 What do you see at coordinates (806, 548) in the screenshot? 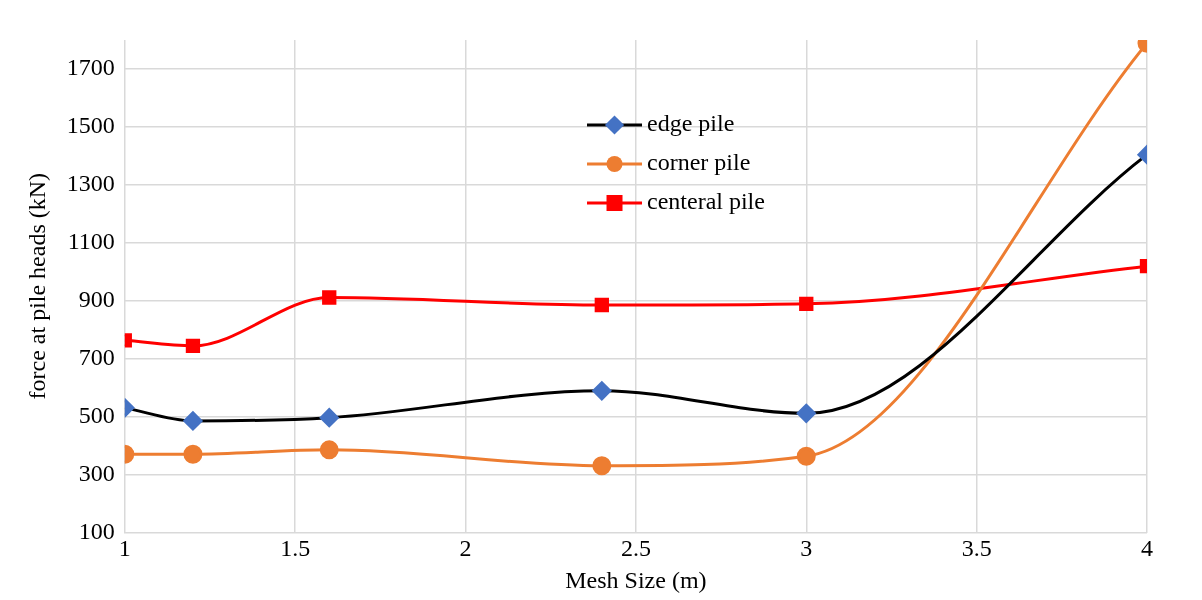
I see `x-tick-label: 3` at bounding box center [806, 548].